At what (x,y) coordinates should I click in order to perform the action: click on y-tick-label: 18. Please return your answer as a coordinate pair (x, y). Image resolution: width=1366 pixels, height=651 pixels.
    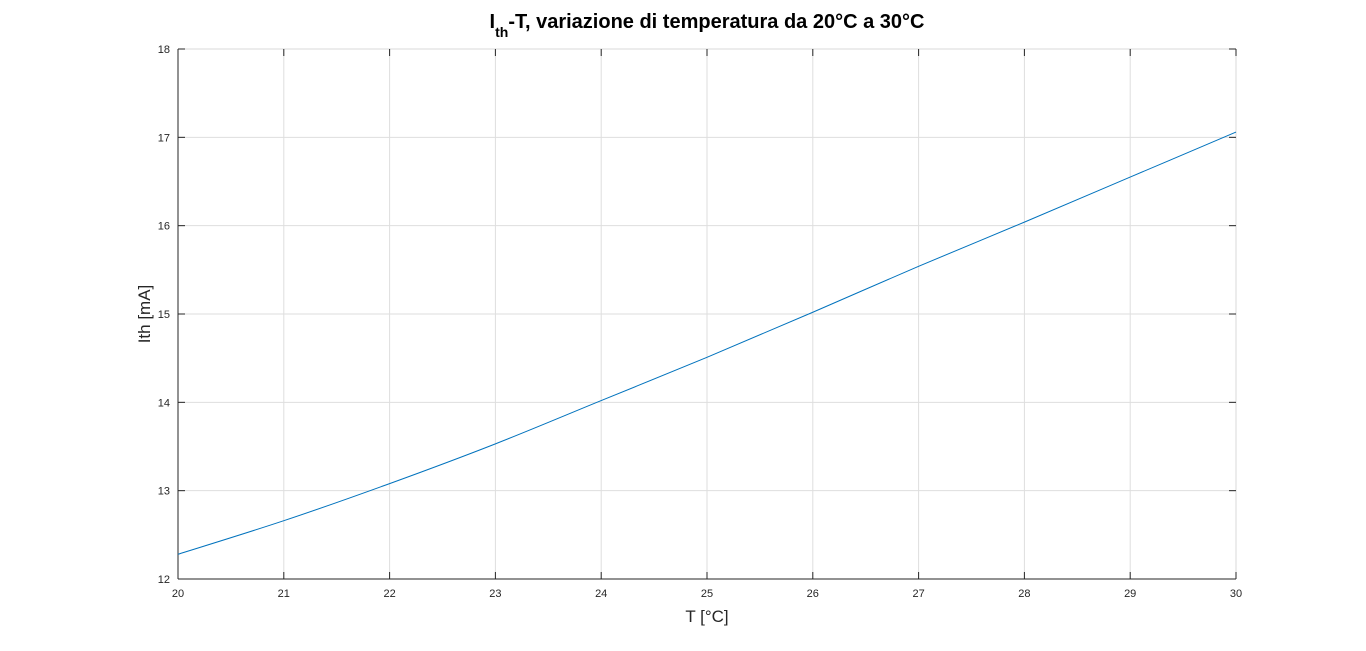
    Looking at the image, I should click on (164, 50).